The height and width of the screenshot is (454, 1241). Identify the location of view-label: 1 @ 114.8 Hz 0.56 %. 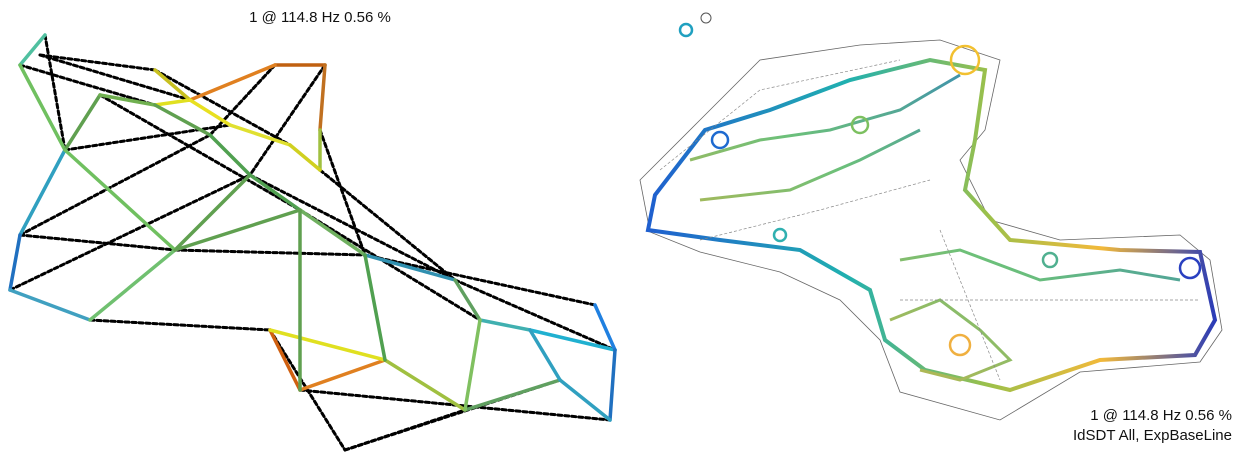
(1161, 415).